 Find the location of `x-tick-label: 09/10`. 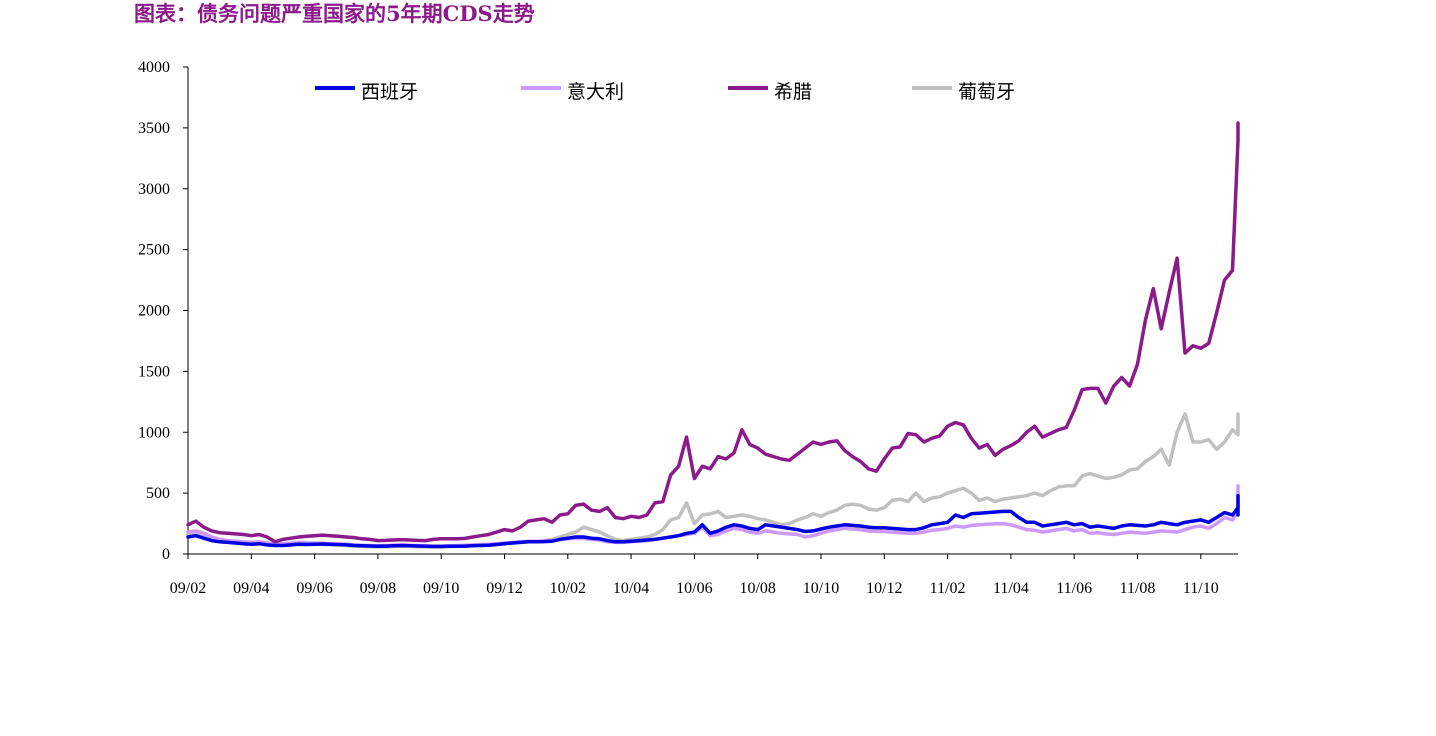

x-tick-label: 09/10 is located at coordinates (441, 588).